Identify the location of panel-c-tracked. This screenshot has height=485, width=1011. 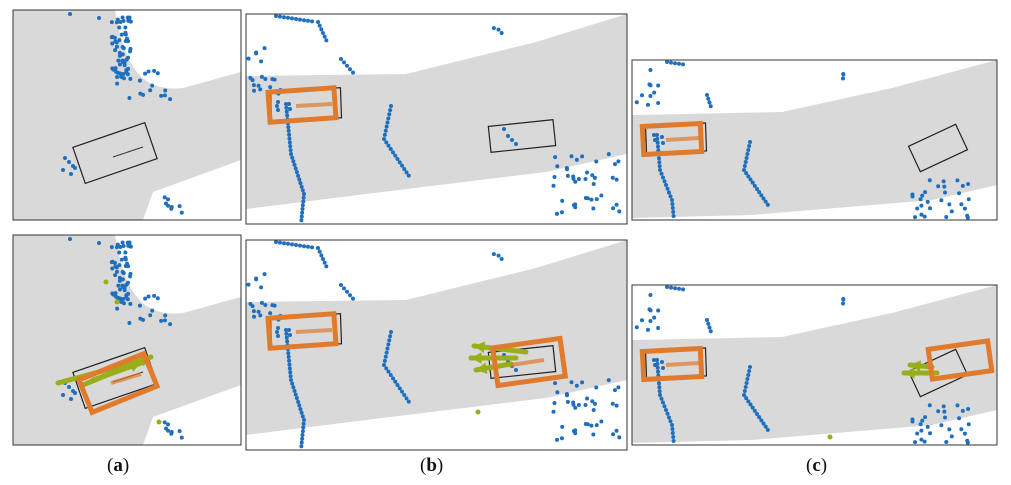
(814, 365).